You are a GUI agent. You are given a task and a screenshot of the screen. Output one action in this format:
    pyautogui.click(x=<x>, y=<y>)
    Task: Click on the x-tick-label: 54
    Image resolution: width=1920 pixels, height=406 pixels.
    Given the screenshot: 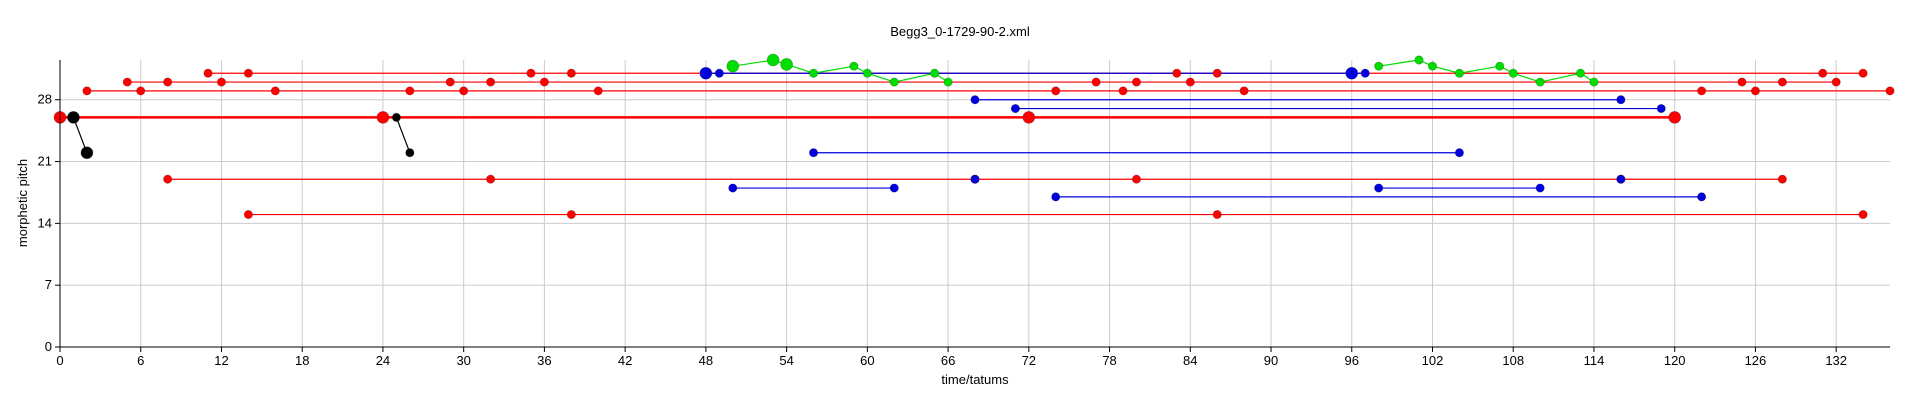 What is the action you would take?
    pyautogui.click(x=786, y=360)
    